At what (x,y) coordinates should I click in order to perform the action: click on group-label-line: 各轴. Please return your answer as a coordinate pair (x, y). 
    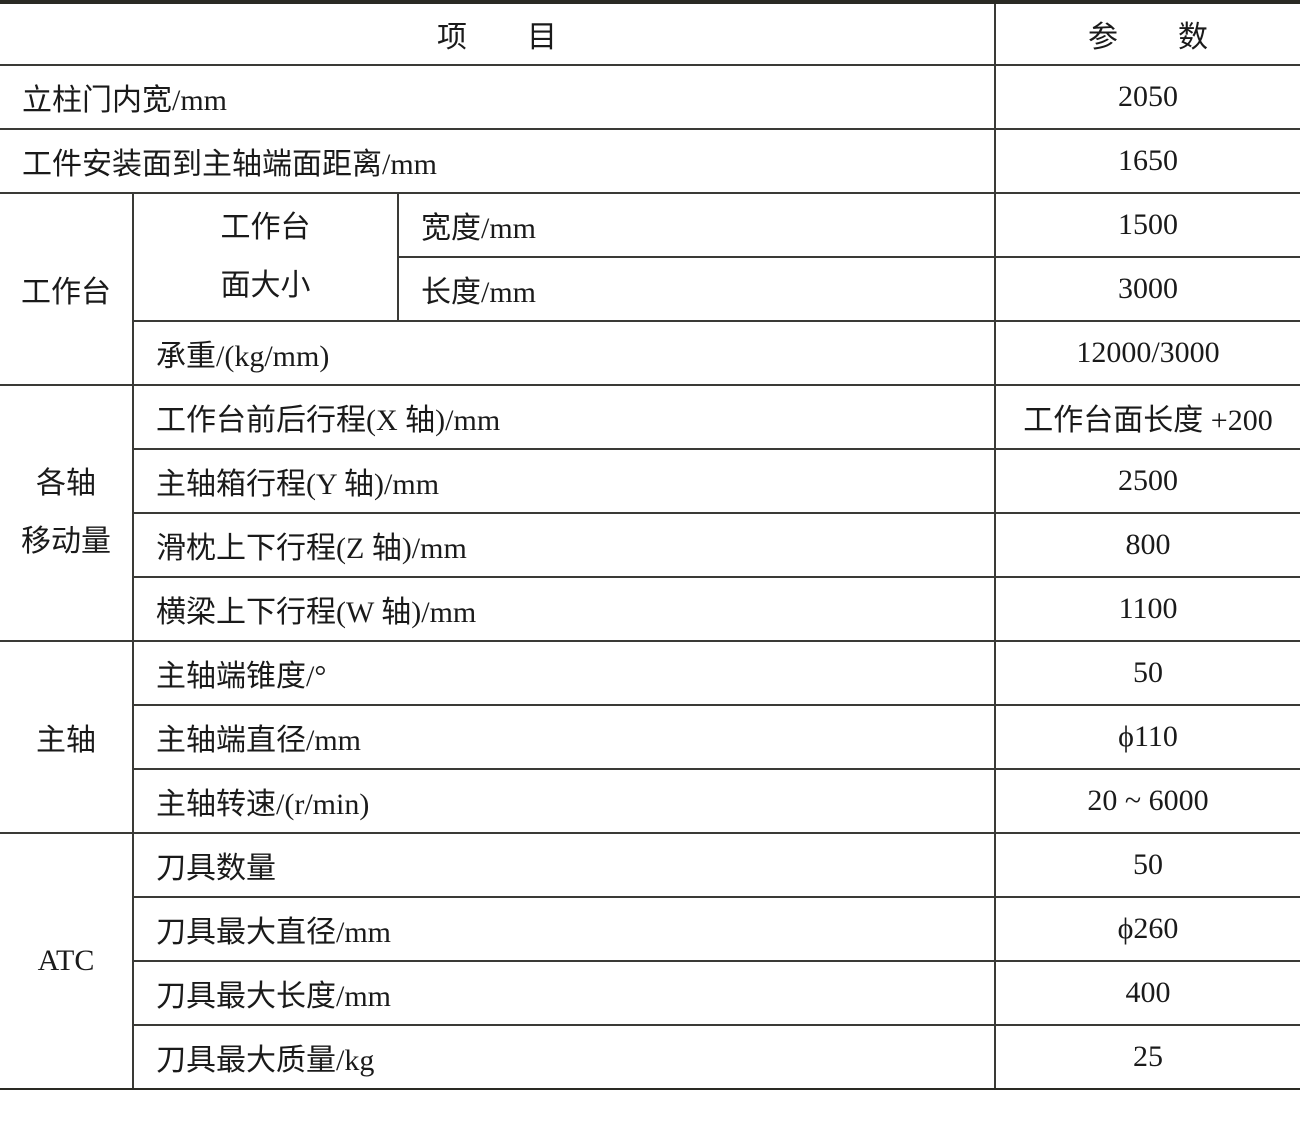
    Looking at the image, I should click on (66, 483).